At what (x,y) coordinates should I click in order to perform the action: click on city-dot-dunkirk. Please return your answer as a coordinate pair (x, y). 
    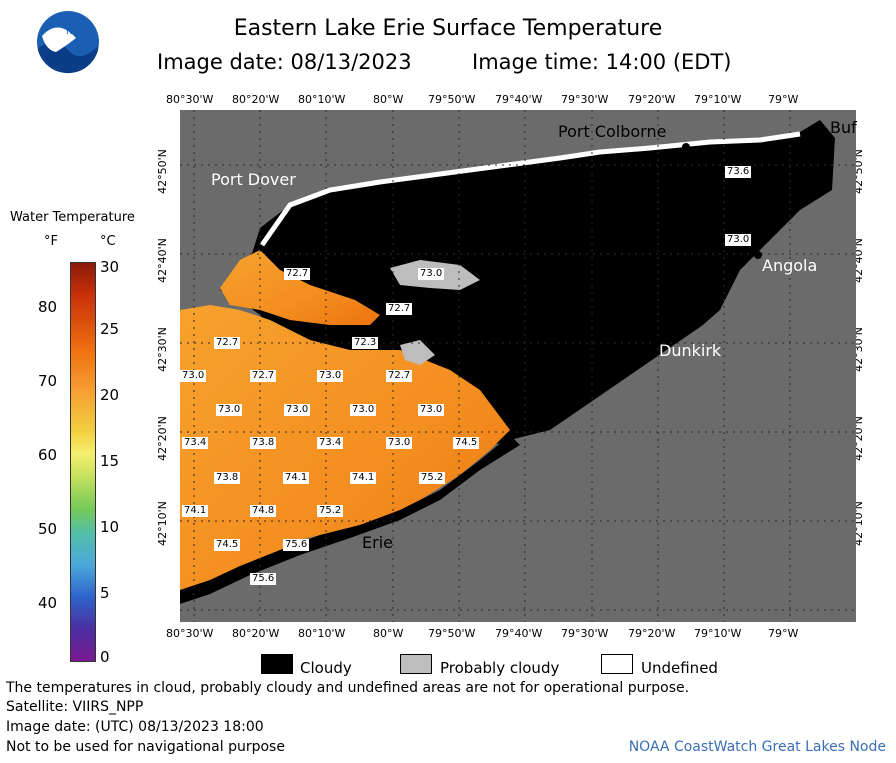
    Looking at the image, I should click on (655, 343).